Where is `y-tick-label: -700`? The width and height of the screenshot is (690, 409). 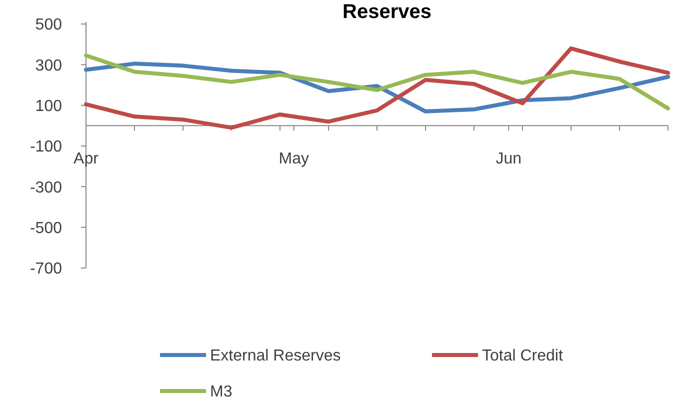
y-tick-label: -700 is located at coordinates (46, 269).